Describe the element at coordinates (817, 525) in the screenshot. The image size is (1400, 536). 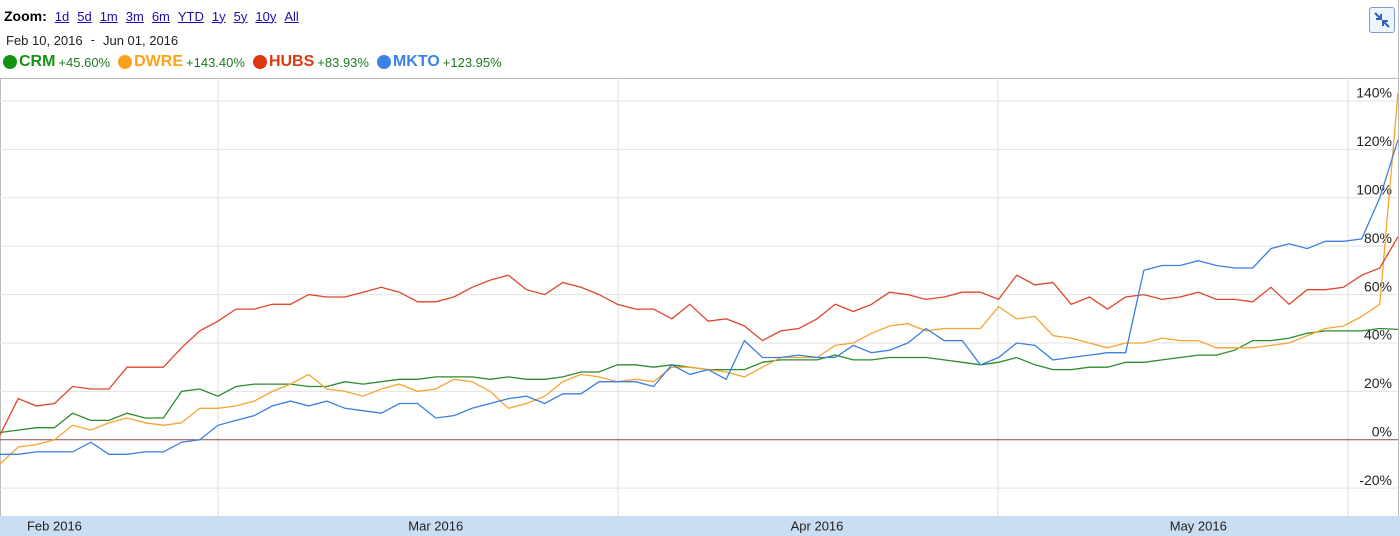
I see `x-tick-label: Apr 2016` at that location.